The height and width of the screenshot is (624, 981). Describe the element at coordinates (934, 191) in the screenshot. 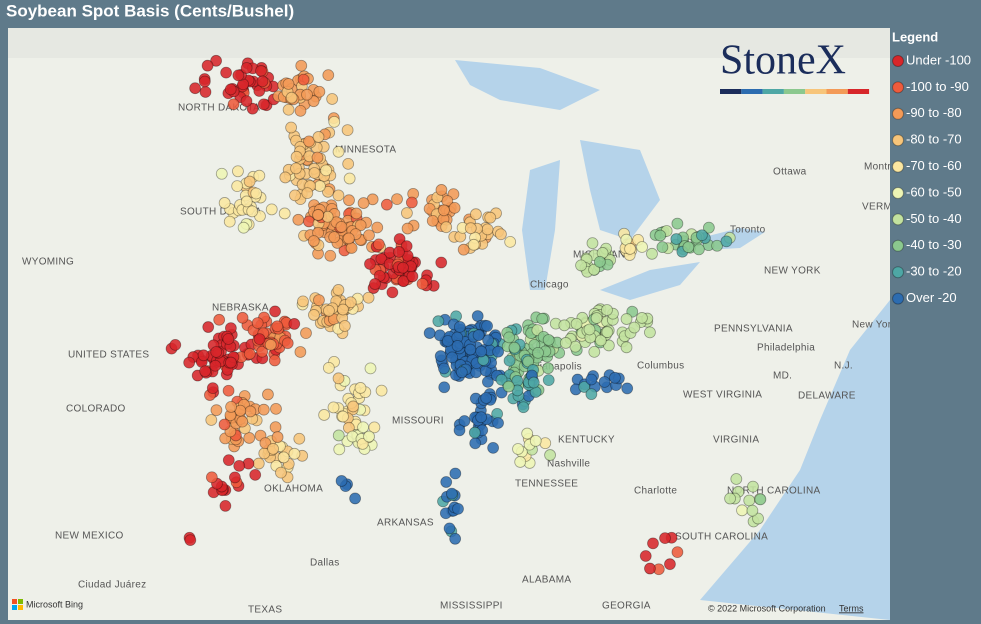

I see `legend-label: -60 to -50` at that location.